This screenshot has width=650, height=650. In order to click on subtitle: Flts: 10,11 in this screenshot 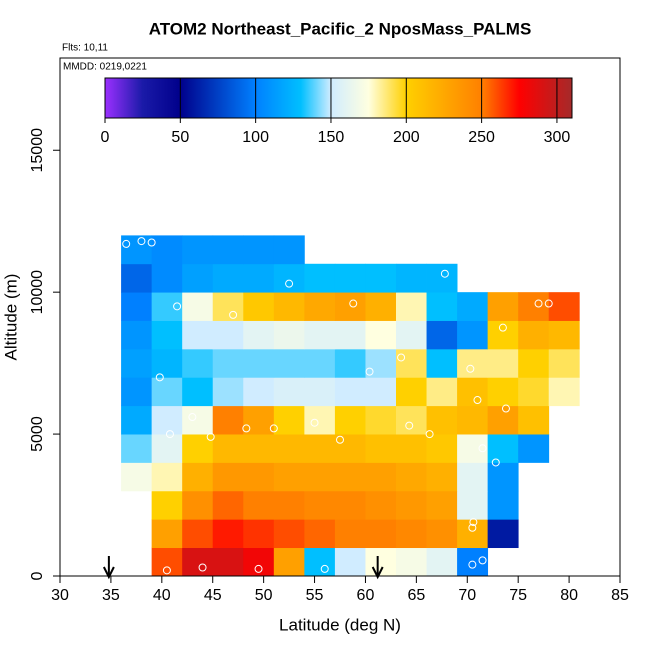, I will do `click(85, 48)`.